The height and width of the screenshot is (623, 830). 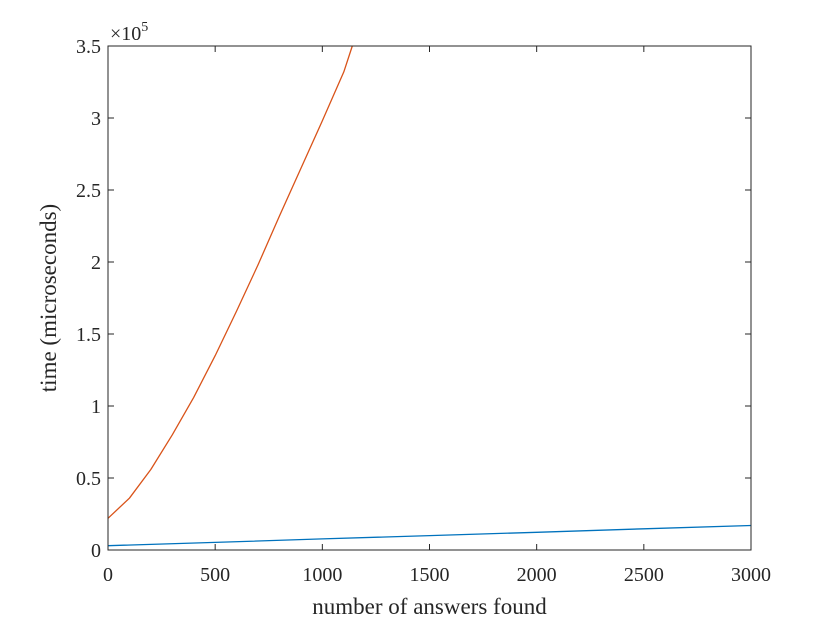 I want to click on y-tick-label: 1.5, so click(x=88, y=335).